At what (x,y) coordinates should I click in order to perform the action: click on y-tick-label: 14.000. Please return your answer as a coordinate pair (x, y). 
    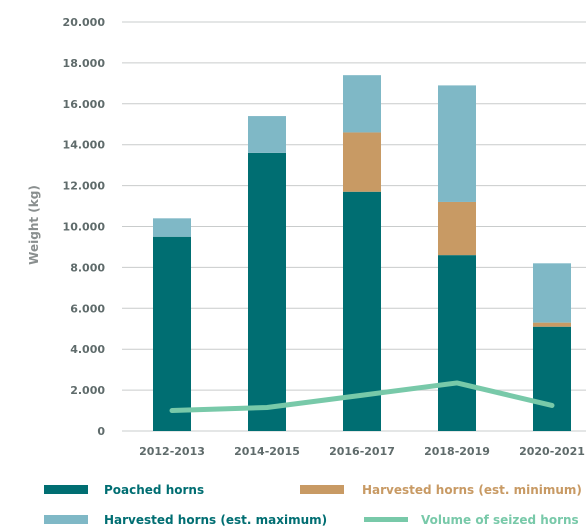
    Looking at the image, I should click on (84, 145).